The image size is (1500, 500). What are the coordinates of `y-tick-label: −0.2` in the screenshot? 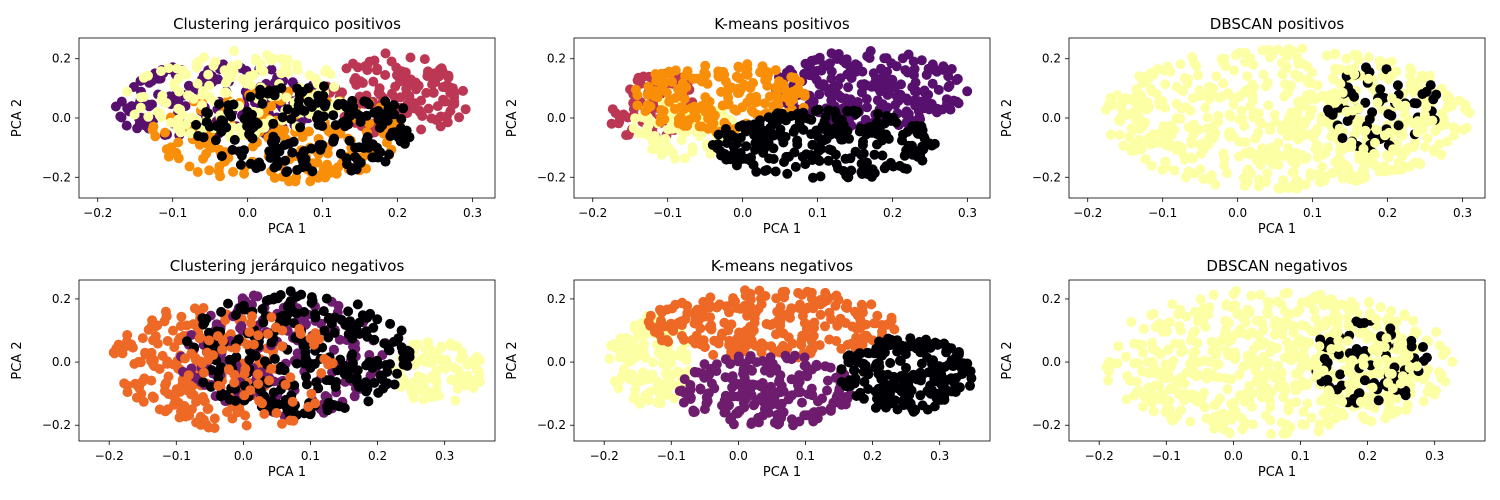 It's located at (551, 177).